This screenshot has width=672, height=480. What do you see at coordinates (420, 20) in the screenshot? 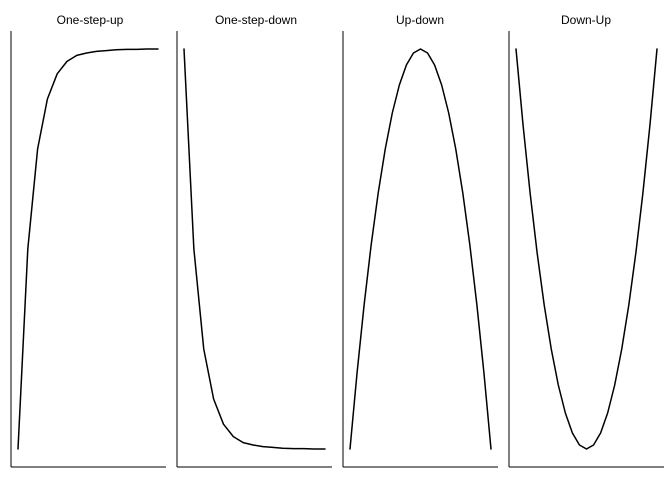
I see `panel-title-up-down: Up-down` at bounding box center [420, 20].